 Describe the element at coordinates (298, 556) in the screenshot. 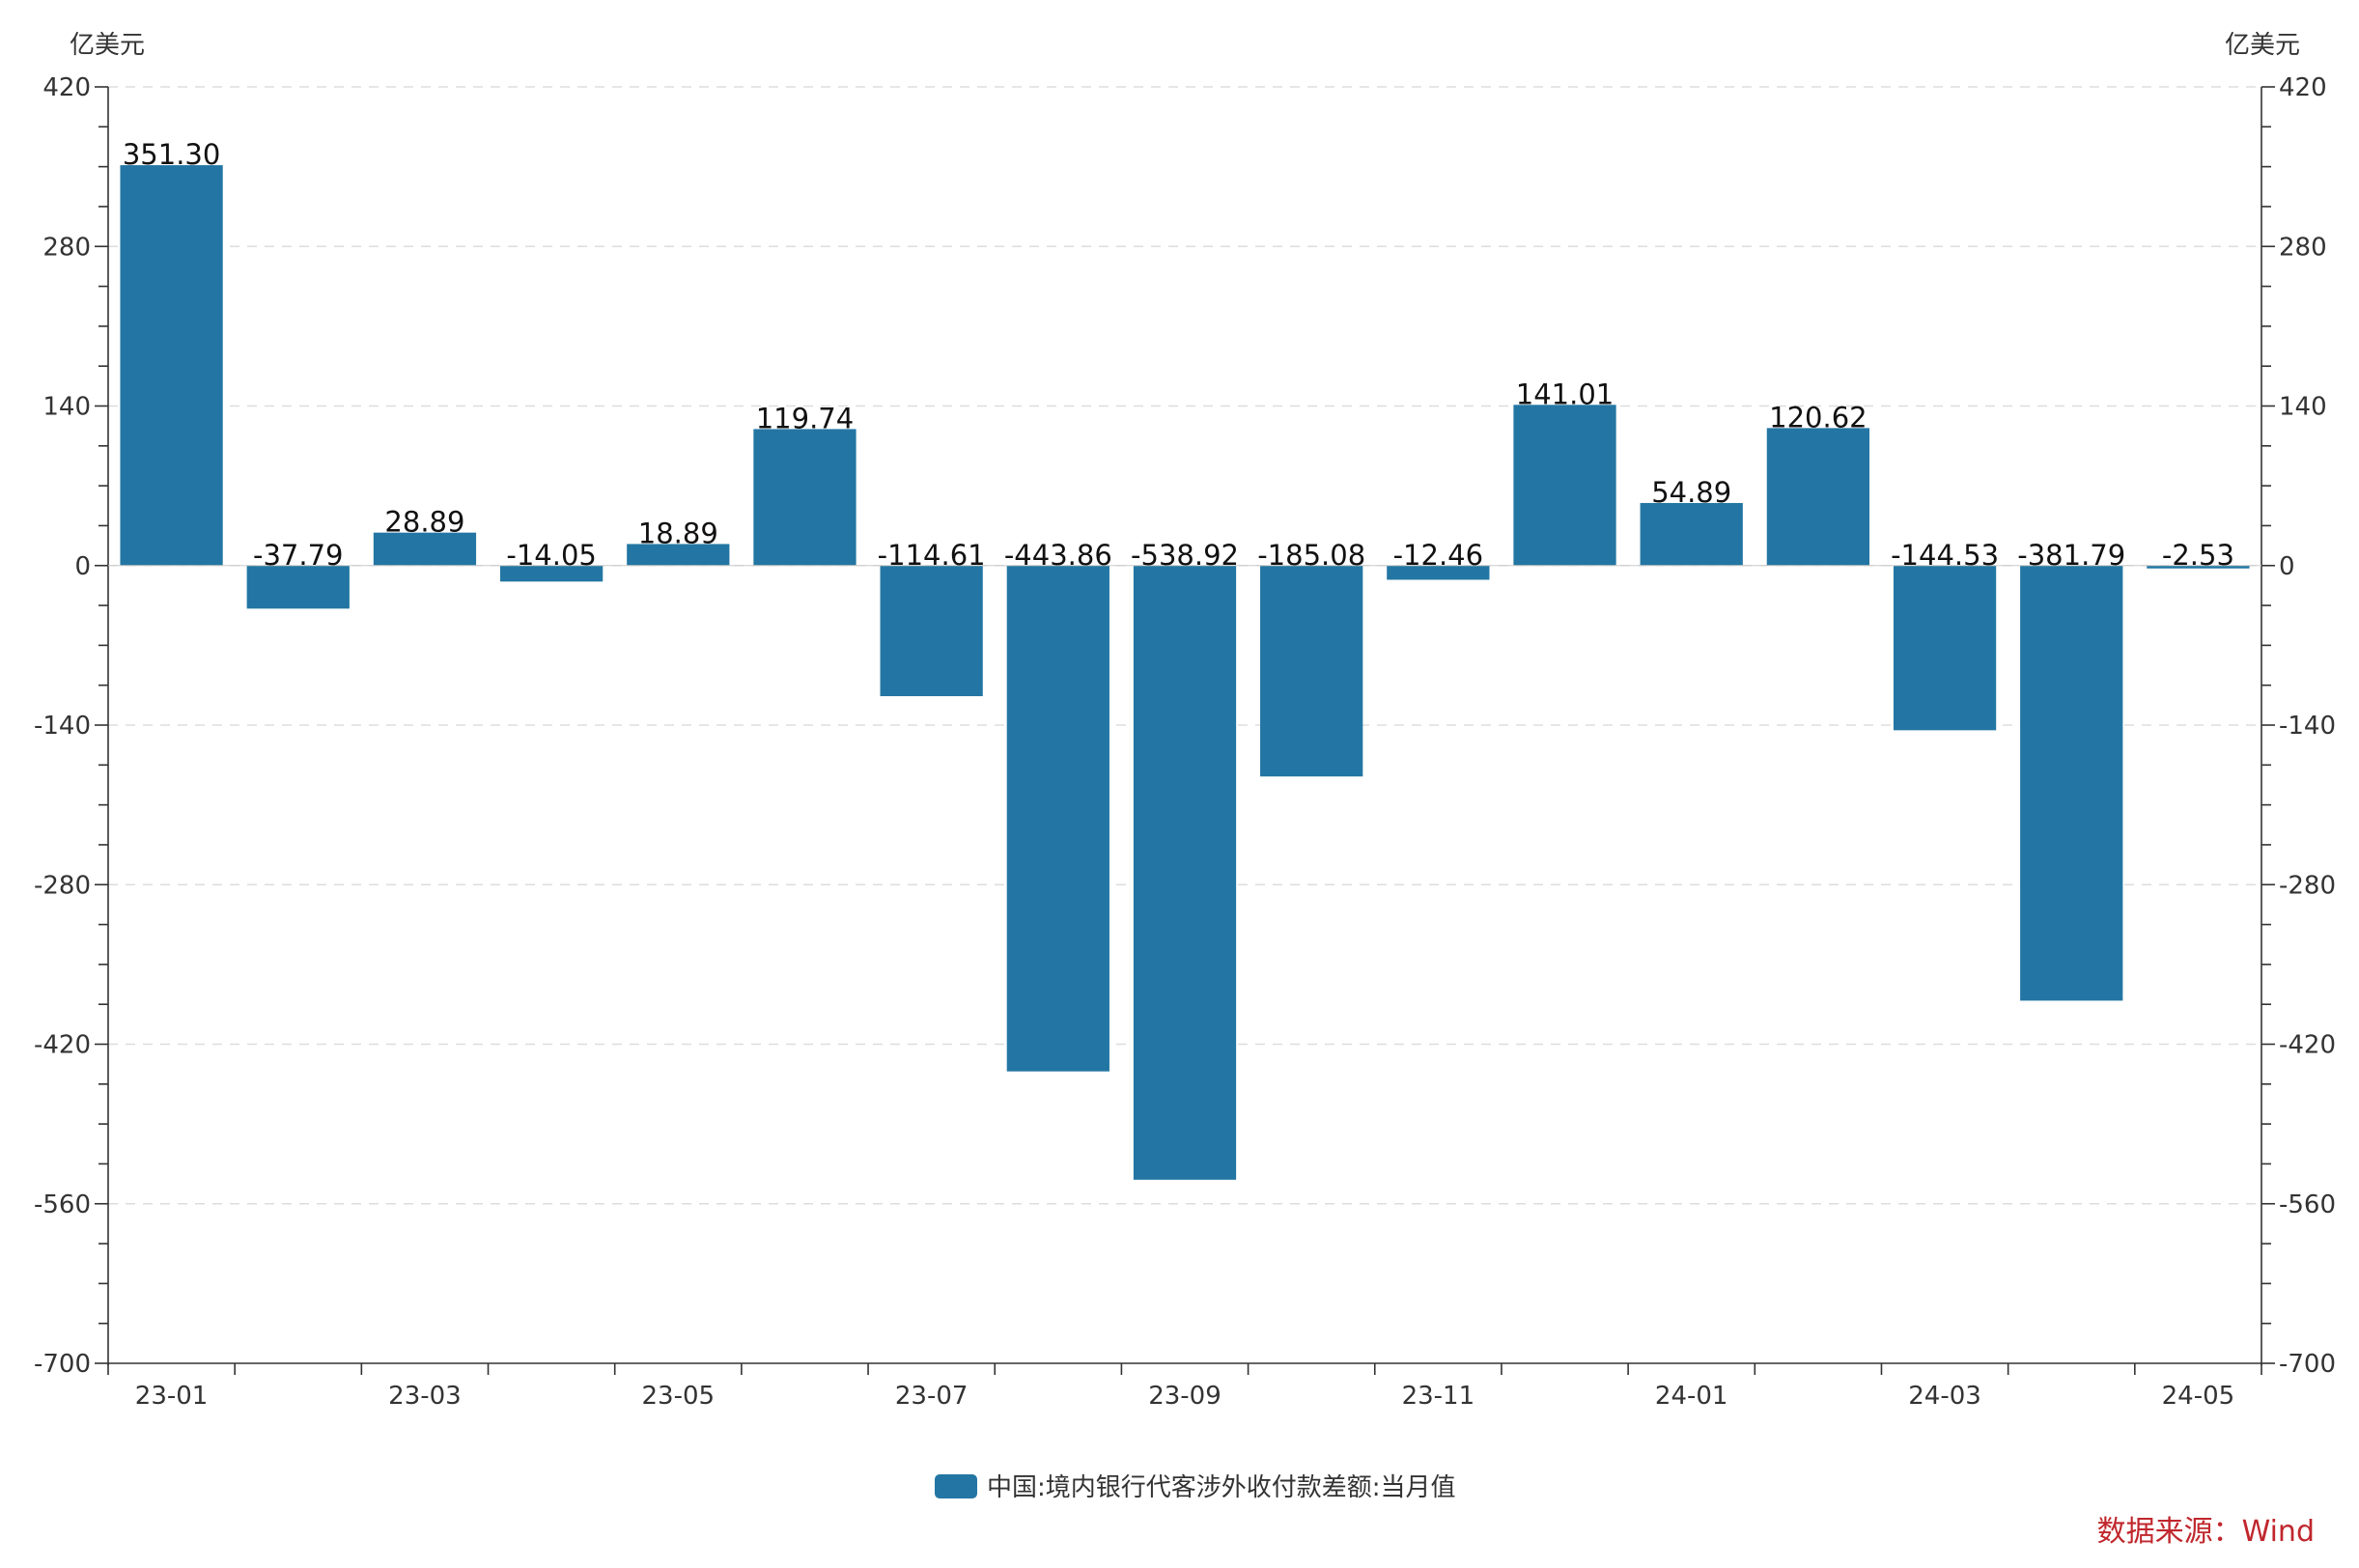

I see `data-label-23-02: -37.79` at that location.